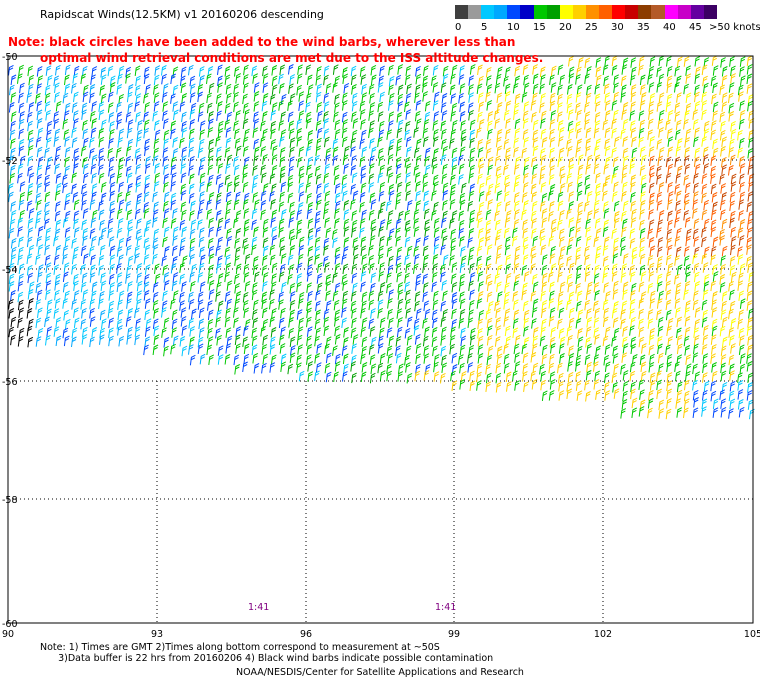 Image resolution: width=760 pixels, height=688 pixels. Describe the element at coordinates (445, 607) in the screenshot. I see `time-label-2: 1:41` at that location.